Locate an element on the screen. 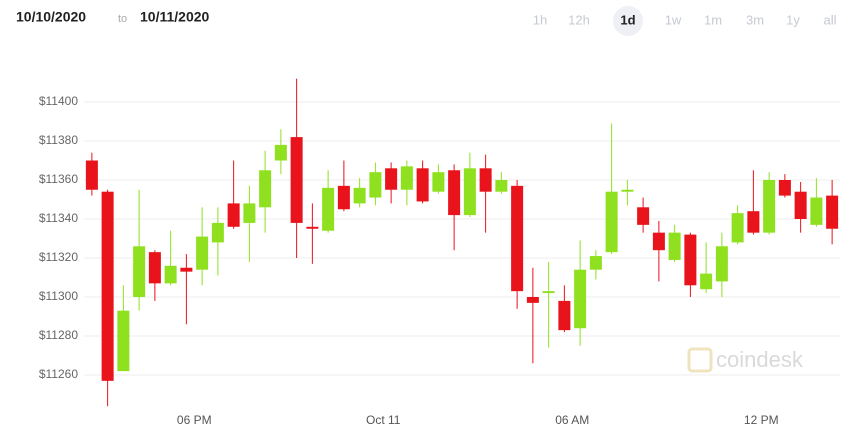 The image size is (860, 442). y-tick-label: $11260 is located at coordinates (58, 374).